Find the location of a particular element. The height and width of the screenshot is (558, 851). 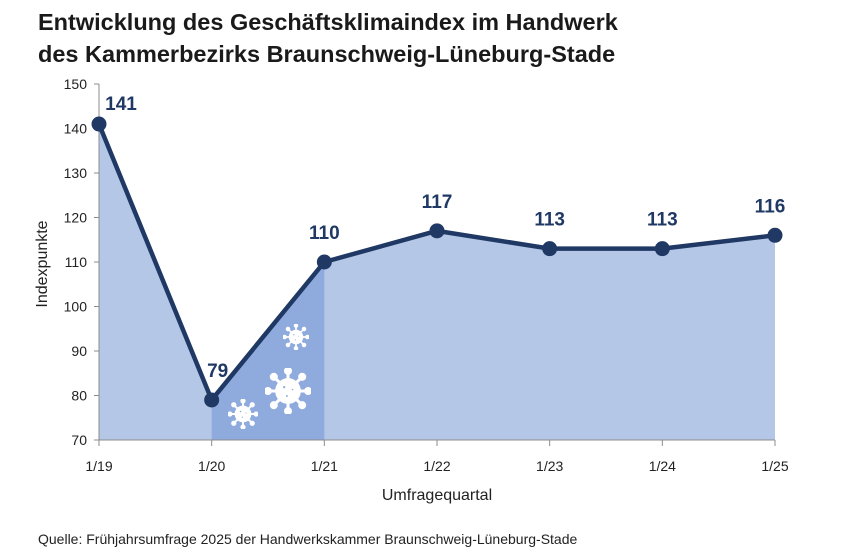

y-tick-label: 130 is located at coordinates (76, 173).